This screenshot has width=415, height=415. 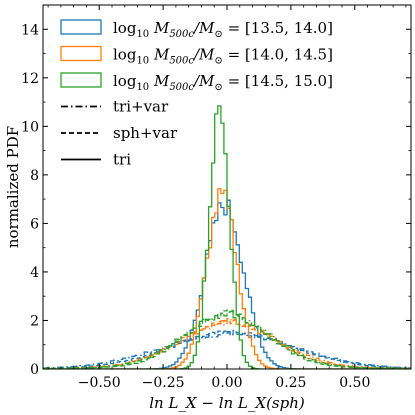 What do you see at coordinates (34, 224) in the screenshot?
I see `y-tick-label: 6` at bounding box center [34, 224].